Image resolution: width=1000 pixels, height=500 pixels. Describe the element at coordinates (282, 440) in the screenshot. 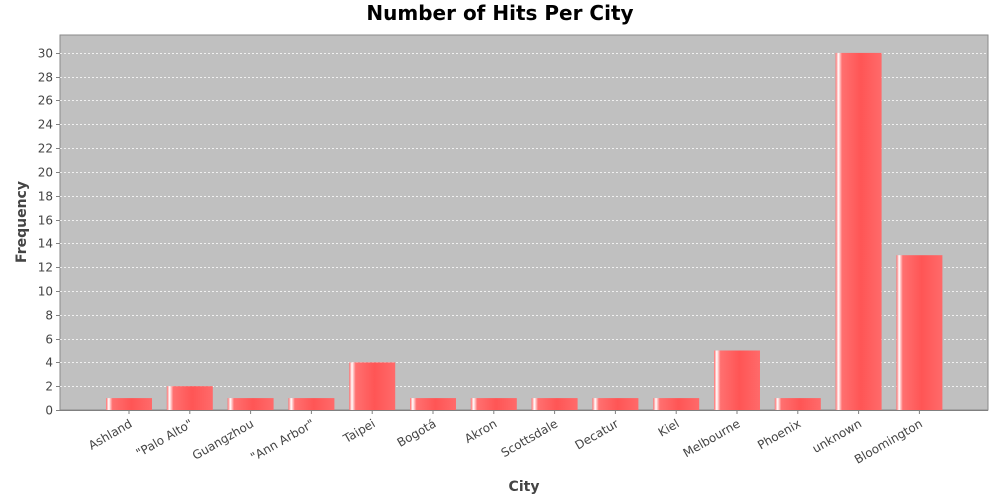

I see `x-tick-label: "Ann Arbor"` at that location.